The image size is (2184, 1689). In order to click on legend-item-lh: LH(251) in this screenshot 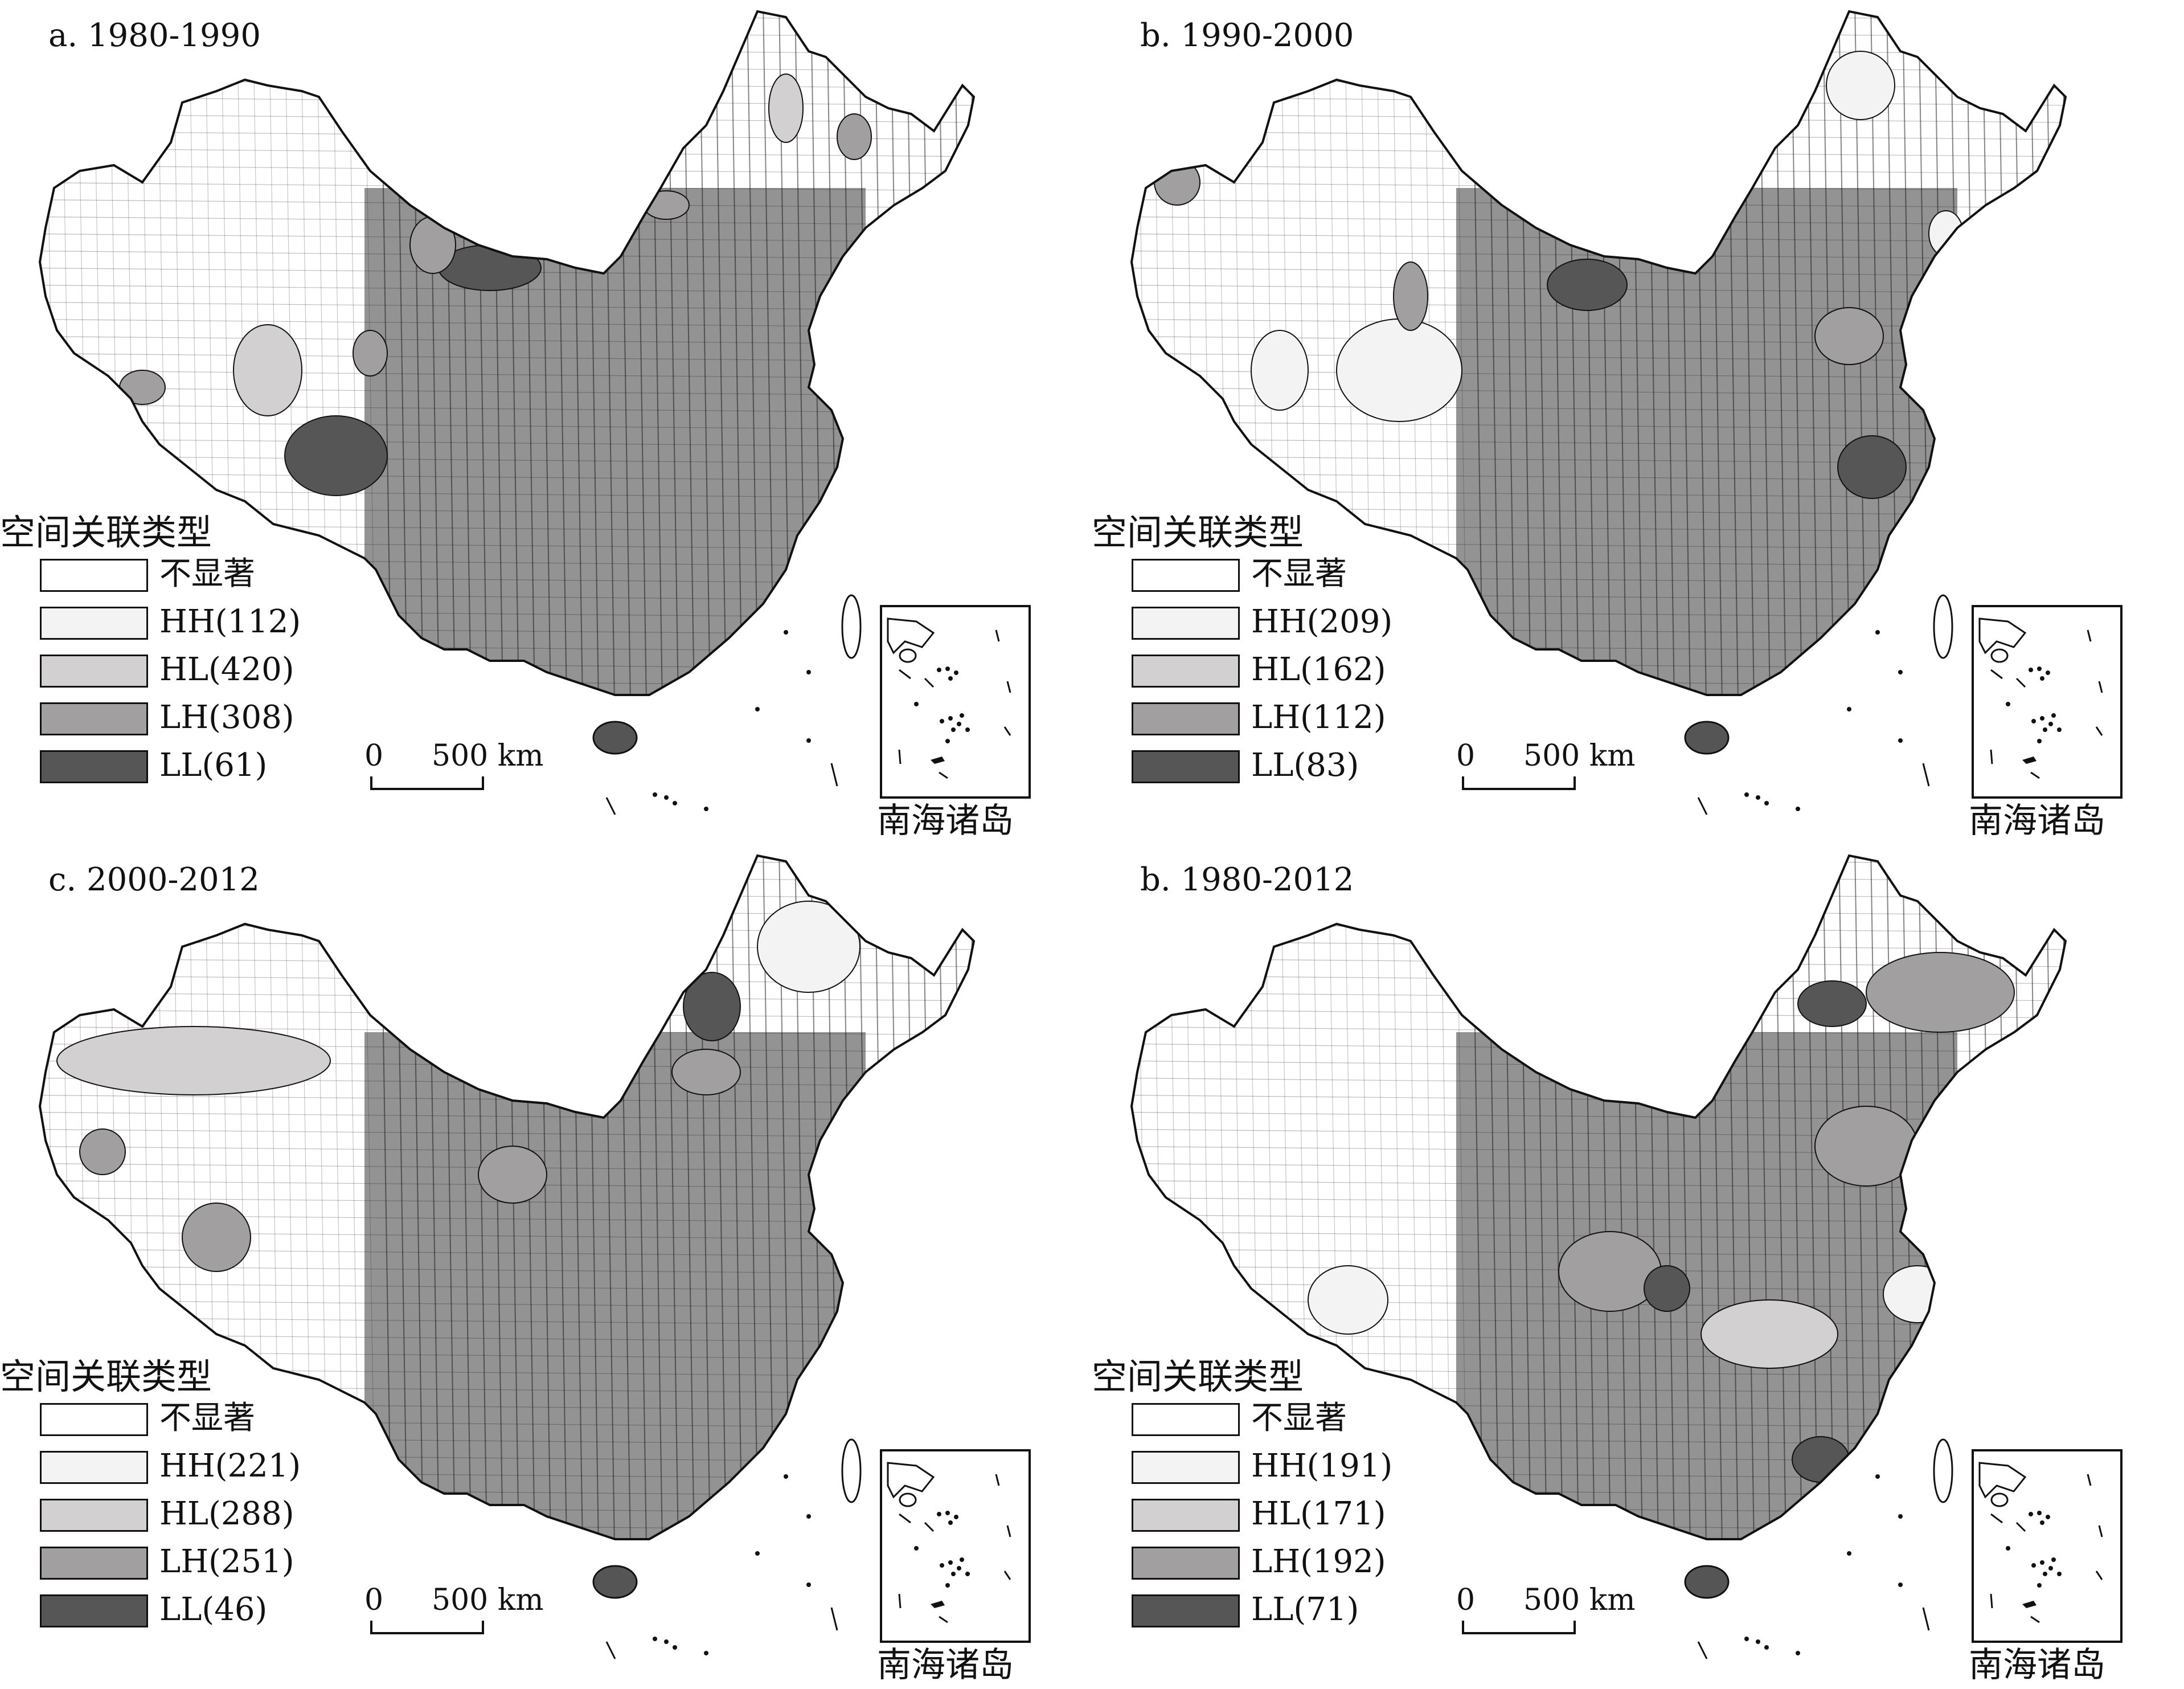, I will do `click(171, 1561)`.